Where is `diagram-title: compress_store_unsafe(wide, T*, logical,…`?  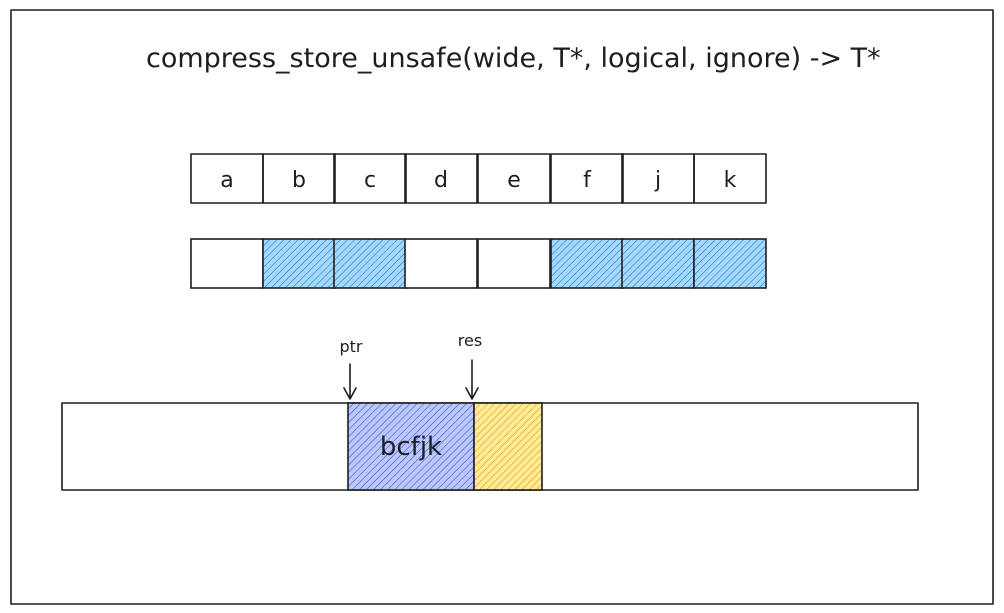
diagram-title: compress_store_unsafe(wide, T*, logical,… is located at coordinates (513, 58).